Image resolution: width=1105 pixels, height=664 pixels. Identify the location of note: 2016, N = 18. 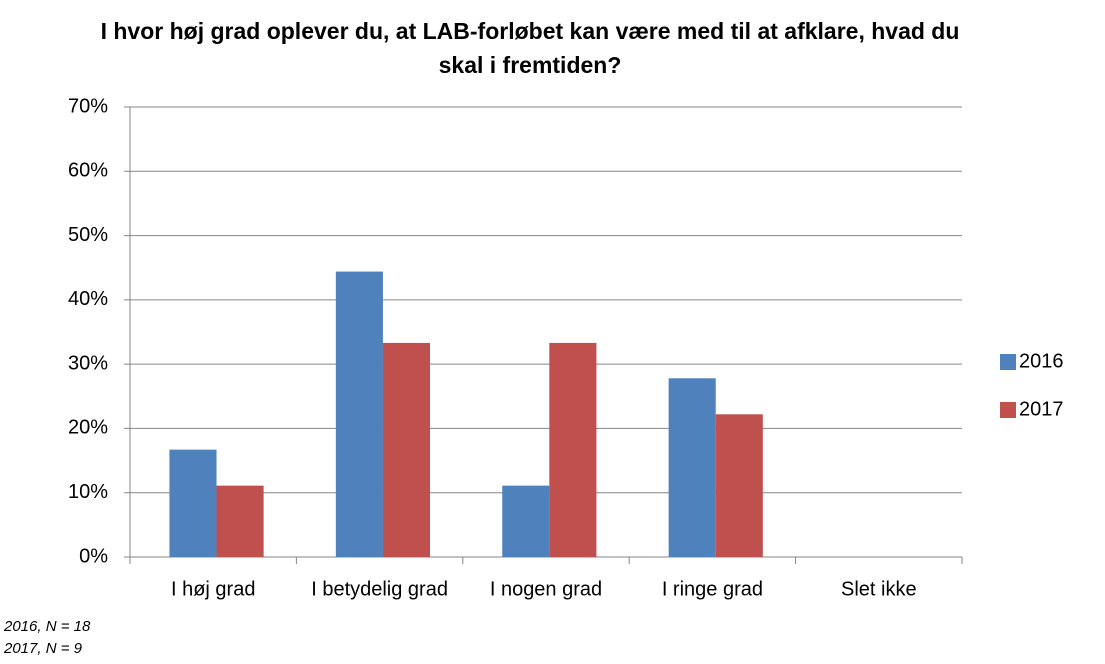
(47, 626).